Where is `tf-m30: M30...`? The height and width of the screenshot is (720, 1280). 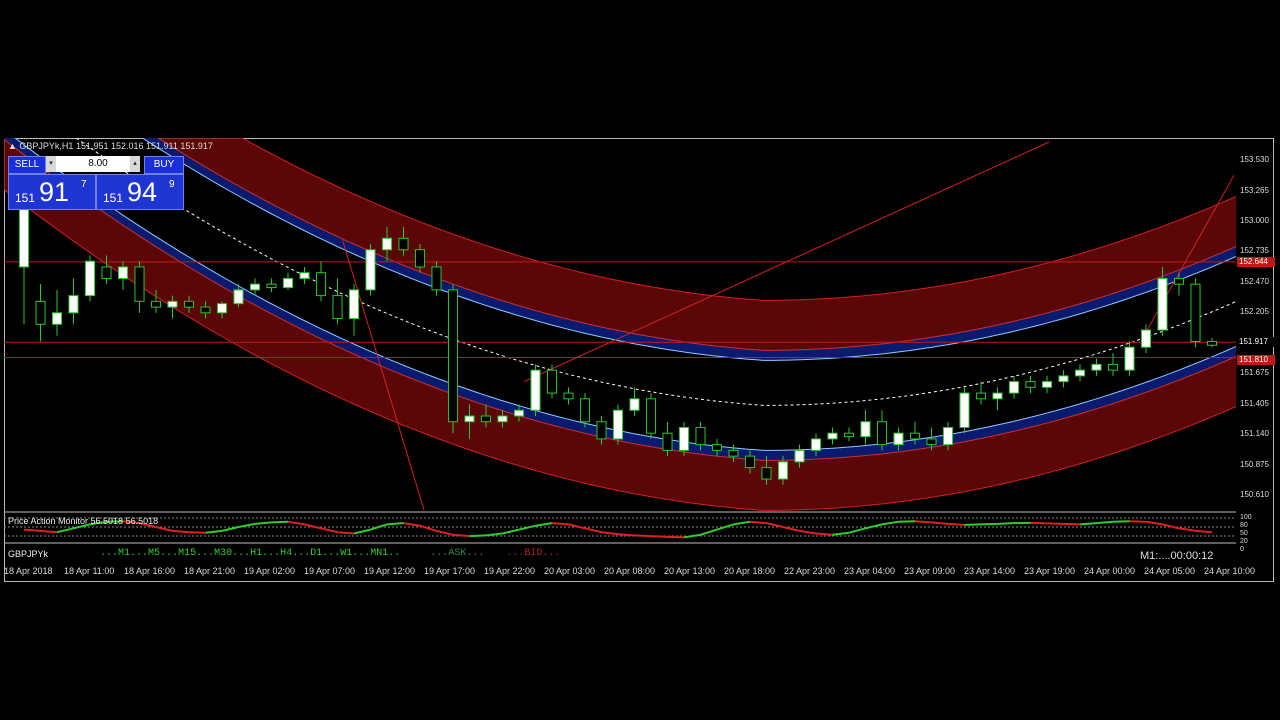 tf-m30: M30... is located at coordinates (232, 553).